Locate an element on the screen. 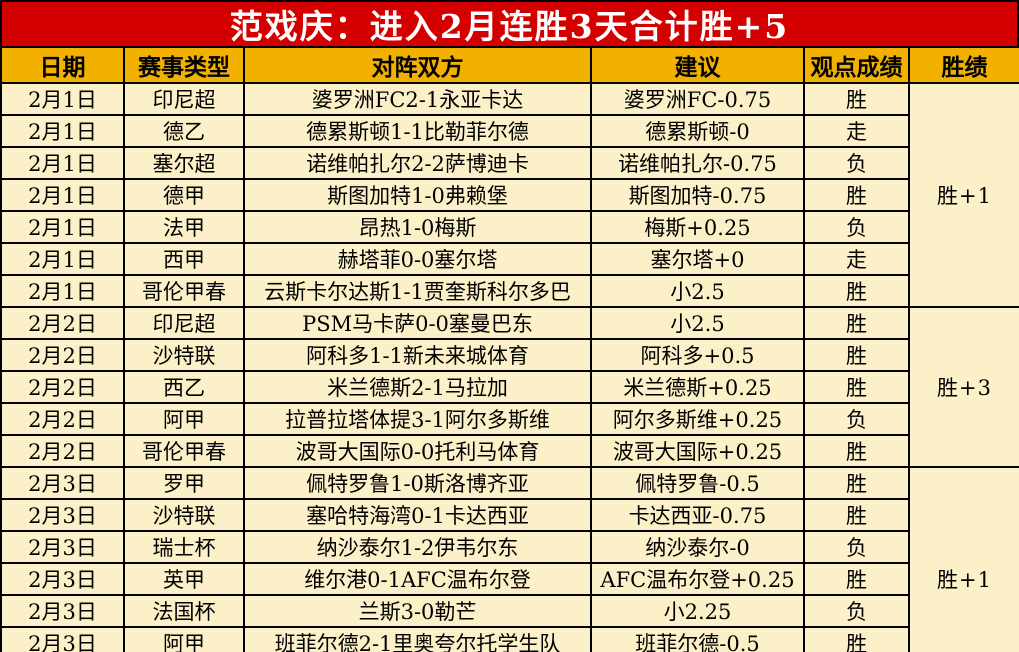  table-row: 2月2日 沙特联 阿科多1-1新未来城体育 阿科多+0.5 胜 is located at coordinates (509, 355).